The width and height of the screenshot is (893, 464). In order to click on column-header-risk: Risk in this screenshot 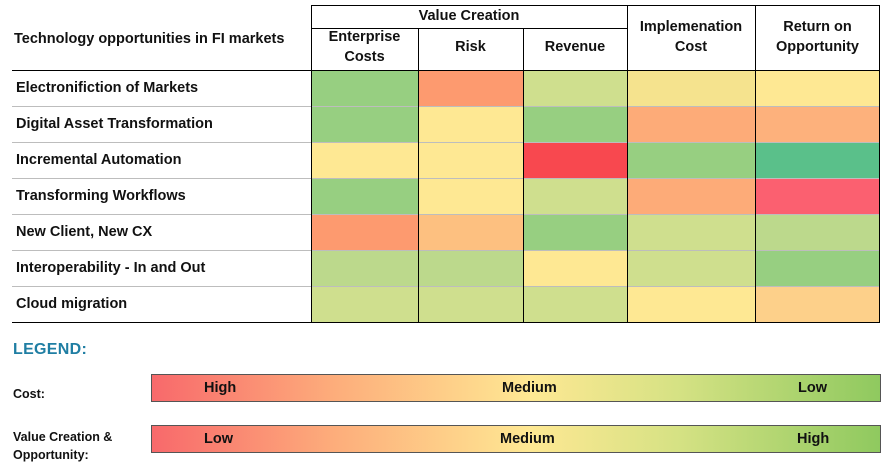, I will do `click(470, 47)`.